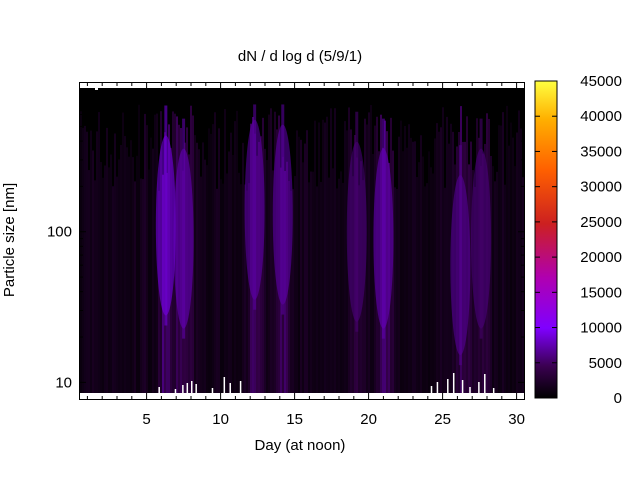 The height and width of the screenshot is (480, 640). Describe the element at coordinates (442, 419) in the screenshot. I see `x-tick-label: 25` at that location.